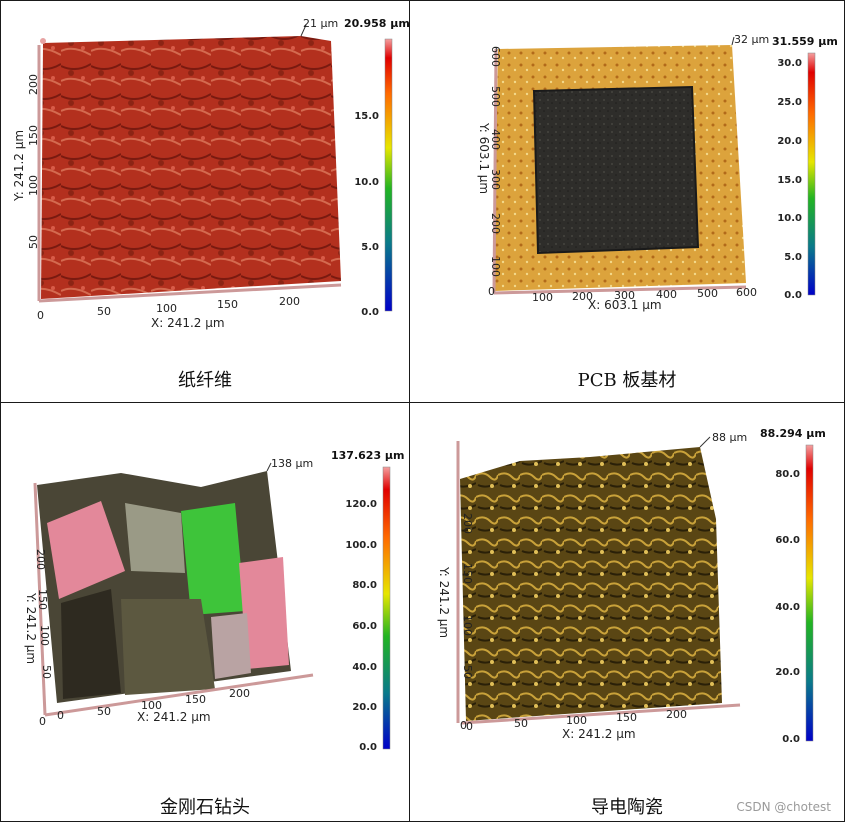 The height and width of the screenshot is (822, 845). I want to click on y-tick: 400, so click(495, 139).